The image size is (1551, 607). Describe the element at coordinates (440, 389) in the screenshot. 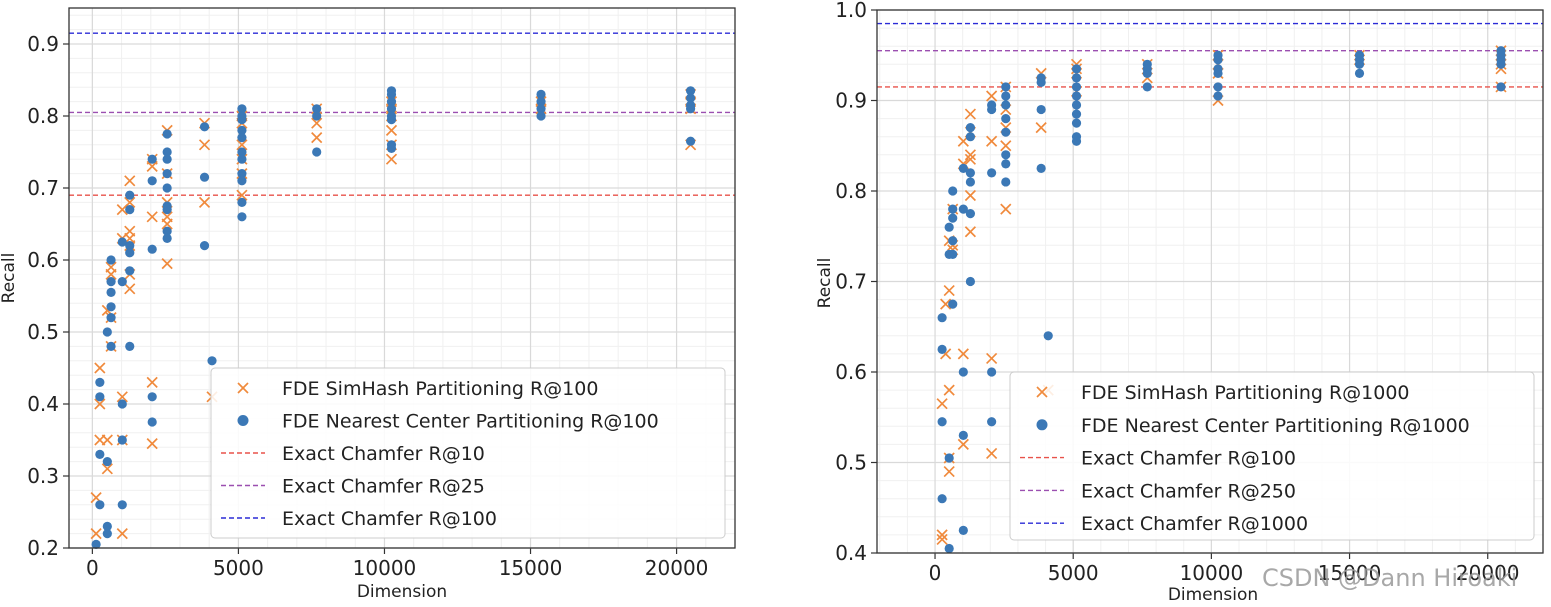

I see `legend-label: FDE SimHash Partitioning R@100` at that location.